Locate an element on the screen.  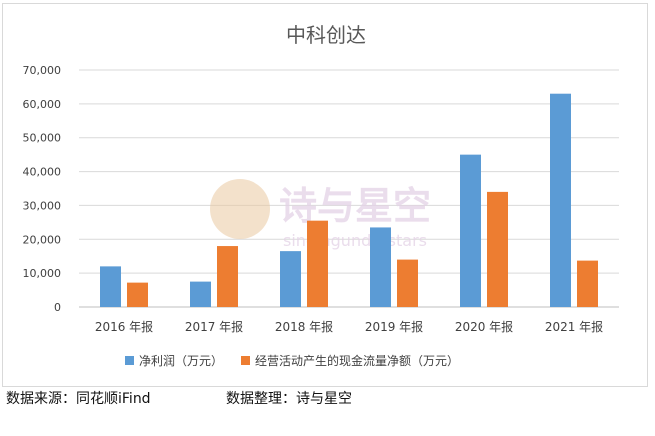
x-tick-label: 2019 年报 is located at coordinates (394, 326).